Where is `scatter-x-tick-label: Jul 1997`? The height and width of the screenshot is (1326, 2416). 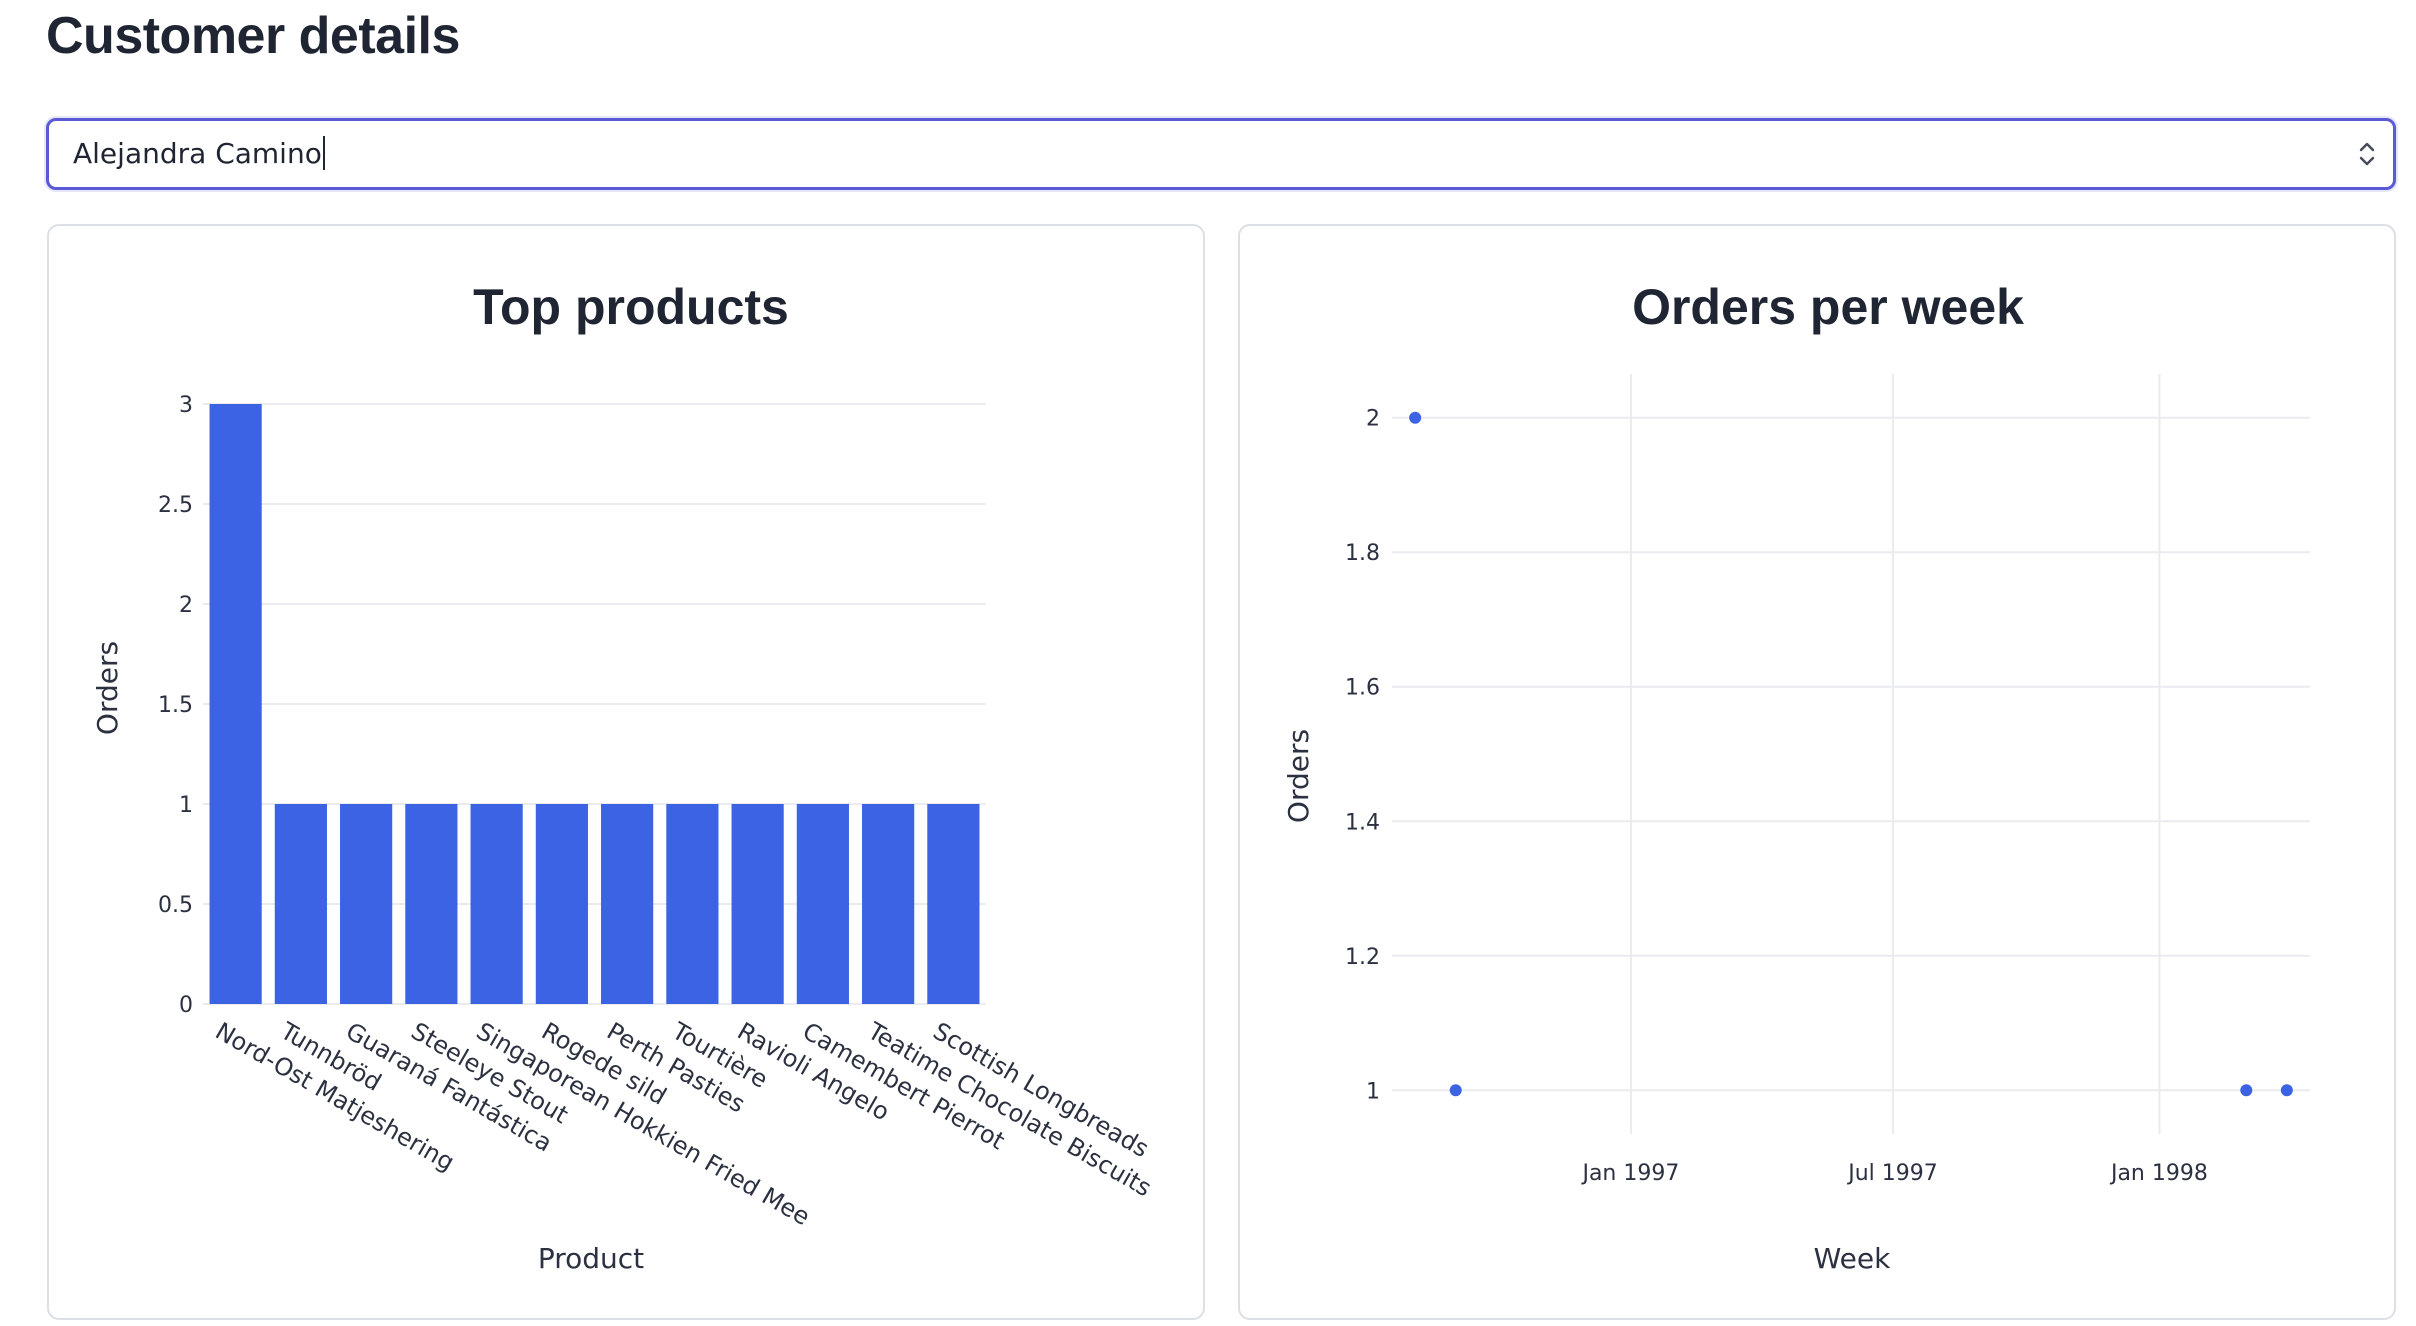 scatter-x-tick-label: Jul 1997 is located at coordinates (1892, 1173).